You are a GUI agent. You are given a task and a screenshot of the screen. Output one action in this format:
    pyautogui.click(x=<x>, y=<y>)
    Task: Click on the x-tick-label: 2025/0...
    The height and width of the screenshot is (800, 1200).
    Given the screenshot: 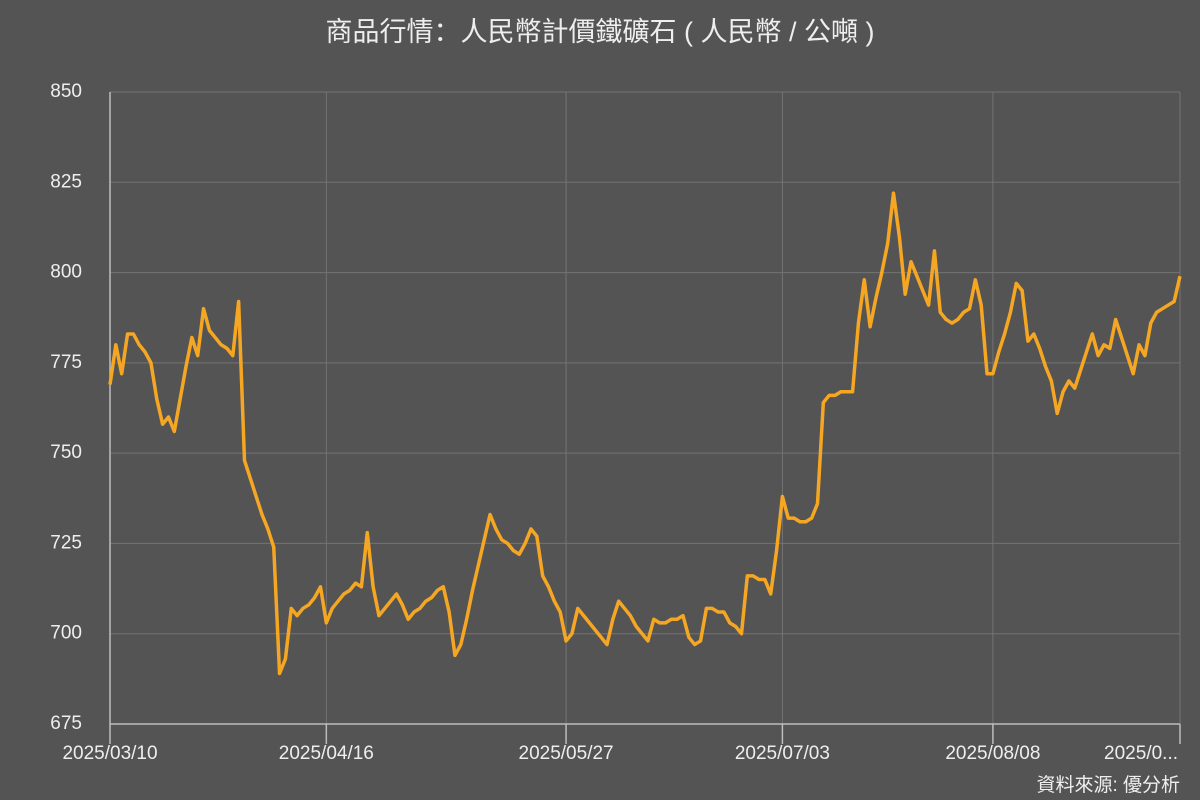 What is the action you would take?
    pyautogui.click(x=1141, y=753)
    